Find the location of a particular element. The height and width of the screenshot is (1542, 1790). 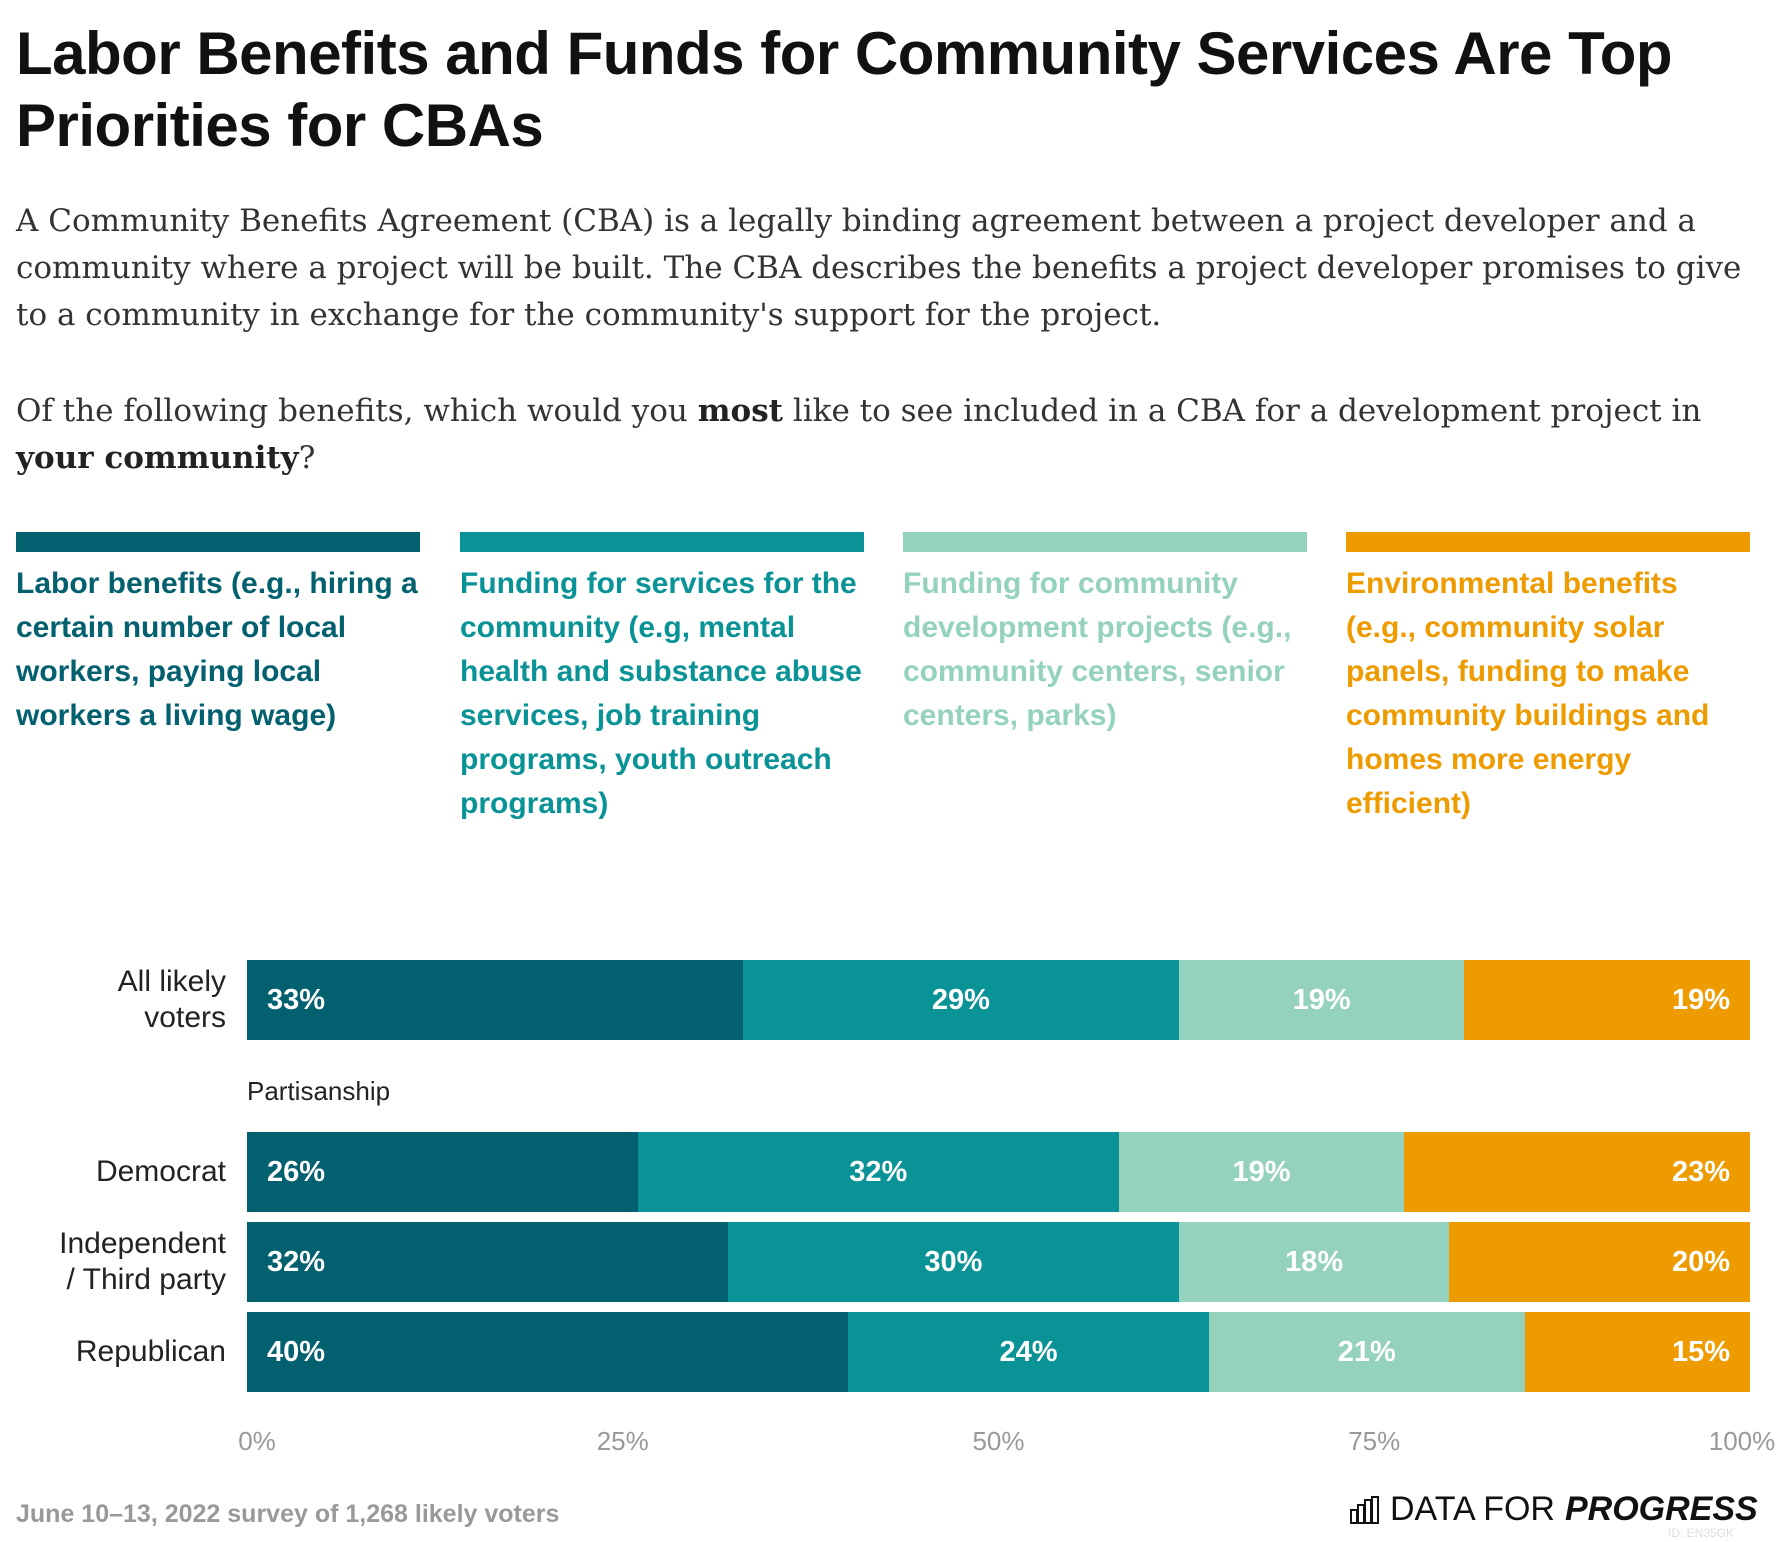

category-label: Republican is located at coordinates (150, 1351).